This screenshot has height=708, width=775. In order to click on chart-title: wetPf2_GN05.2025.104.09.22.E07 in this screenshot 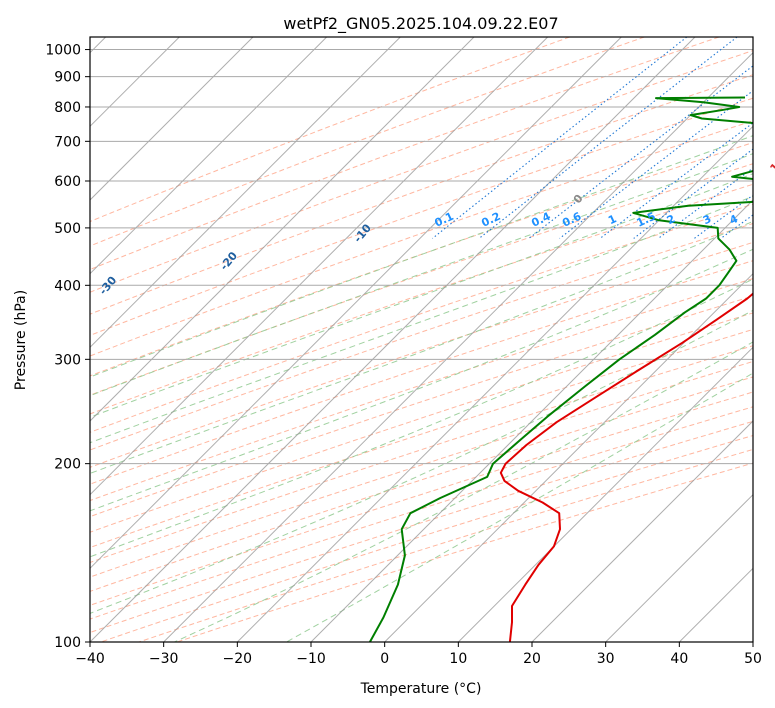, I will do `click(420, 24)`.